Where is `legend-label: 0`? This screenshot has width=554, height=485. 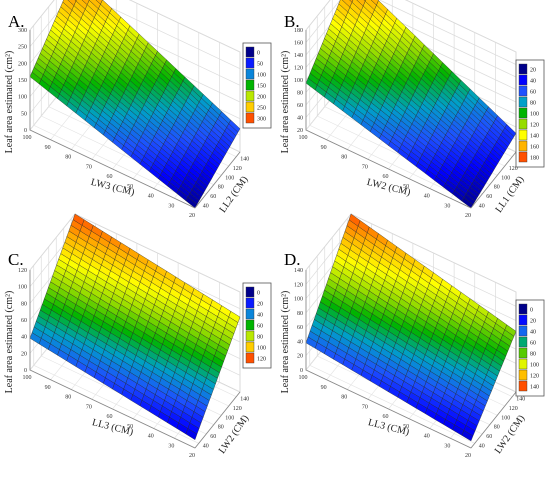
legend-label: 0 is located at coordinates (258, 294).